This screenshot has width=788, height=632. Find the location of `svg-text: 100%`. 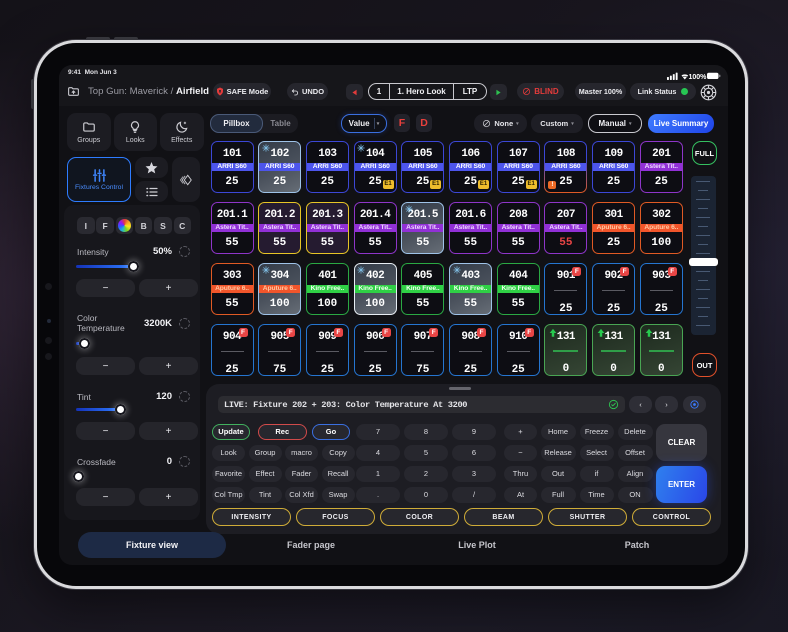

svg-text: 100% is located at coordinates (698, 77).